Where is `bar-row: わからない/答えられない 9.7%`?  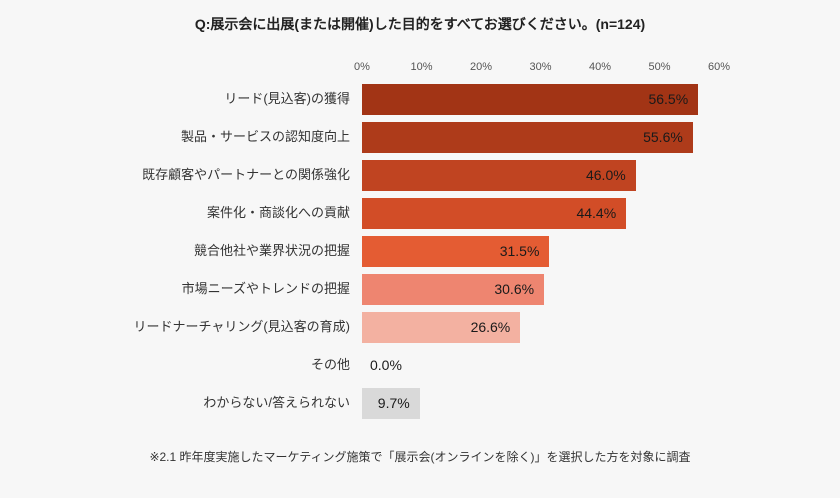 bar-row: わからない/答えられない 9.7% is located at coordinates (392, 403).